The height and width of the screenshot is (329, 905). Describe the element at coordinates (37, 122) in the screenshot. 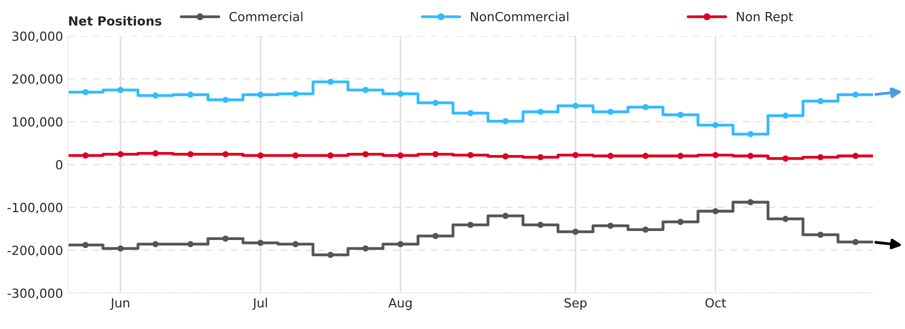

I see `y-tick-label: 100,000` at that location.